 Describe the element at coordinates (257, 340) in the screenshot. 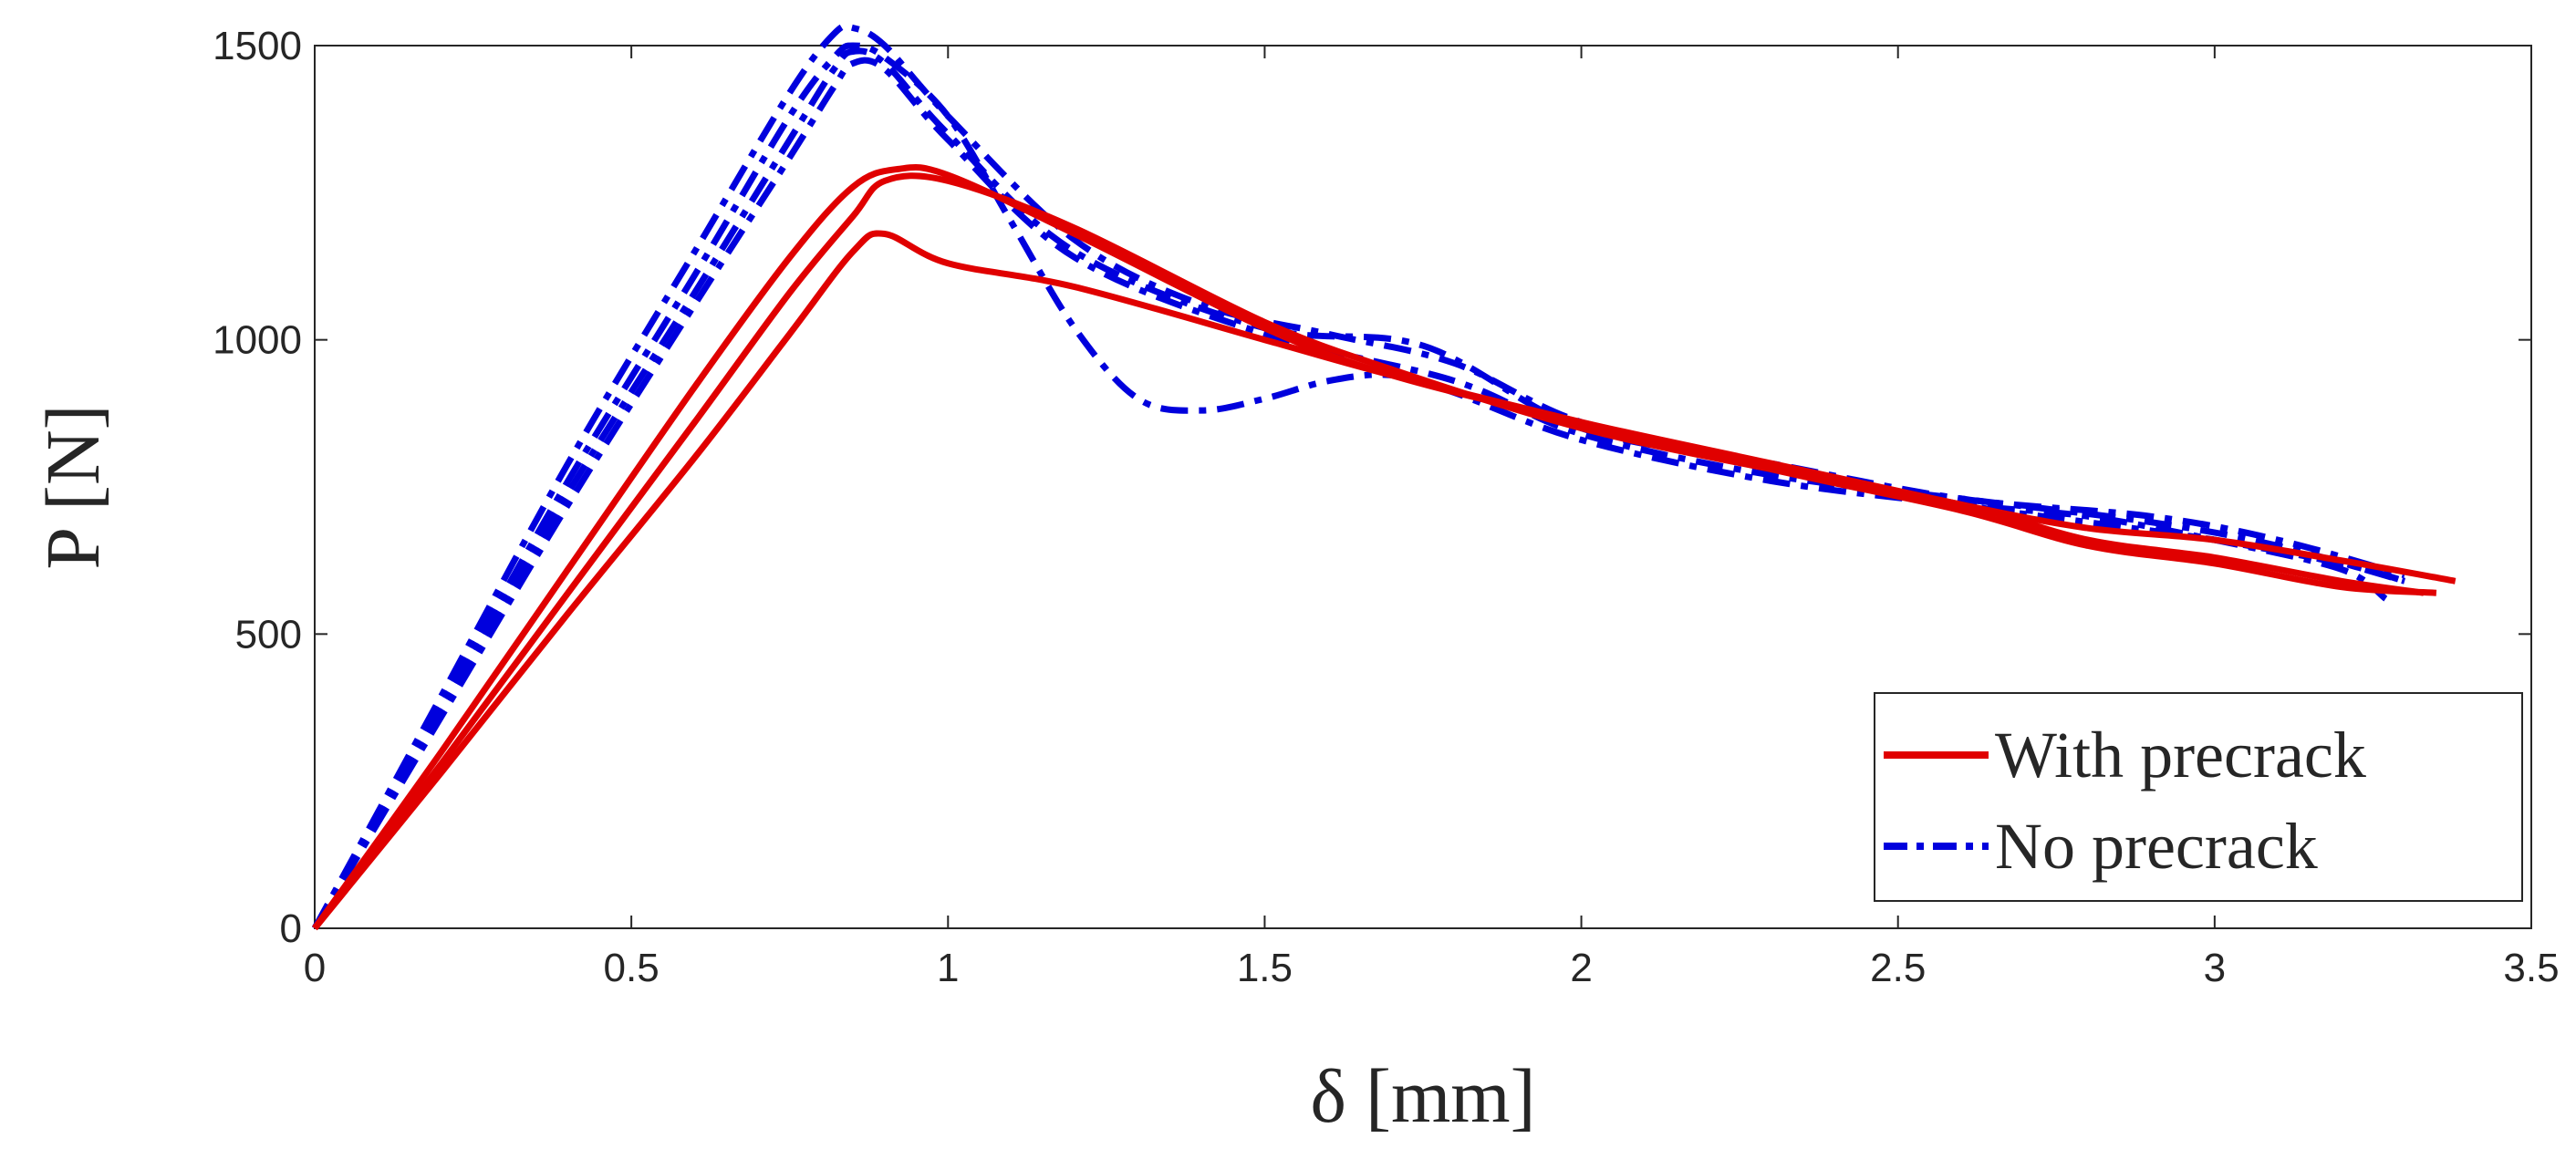

I see `y-tick-label: 1000` at that location.